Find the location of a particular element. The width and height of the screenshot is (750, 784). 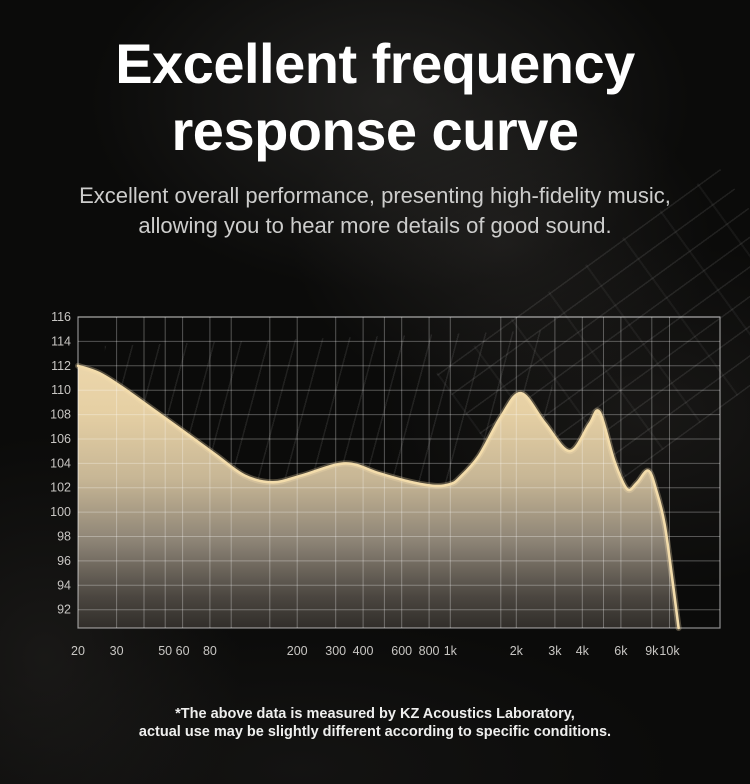

title-line-1: Excellent frequency is located at coordinates (375, 63).